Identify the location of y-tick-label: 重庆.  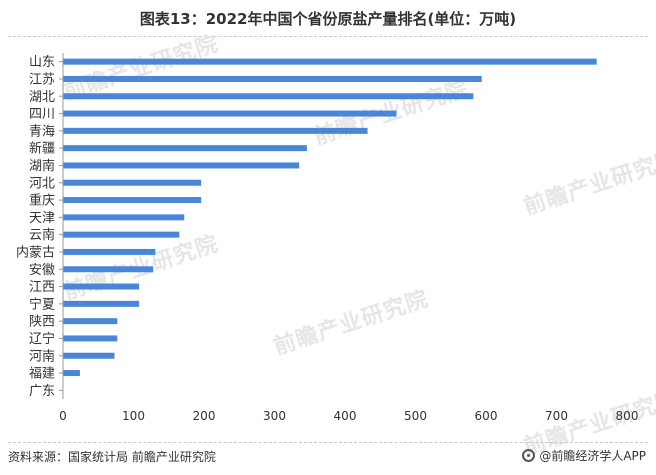
(42, 201).